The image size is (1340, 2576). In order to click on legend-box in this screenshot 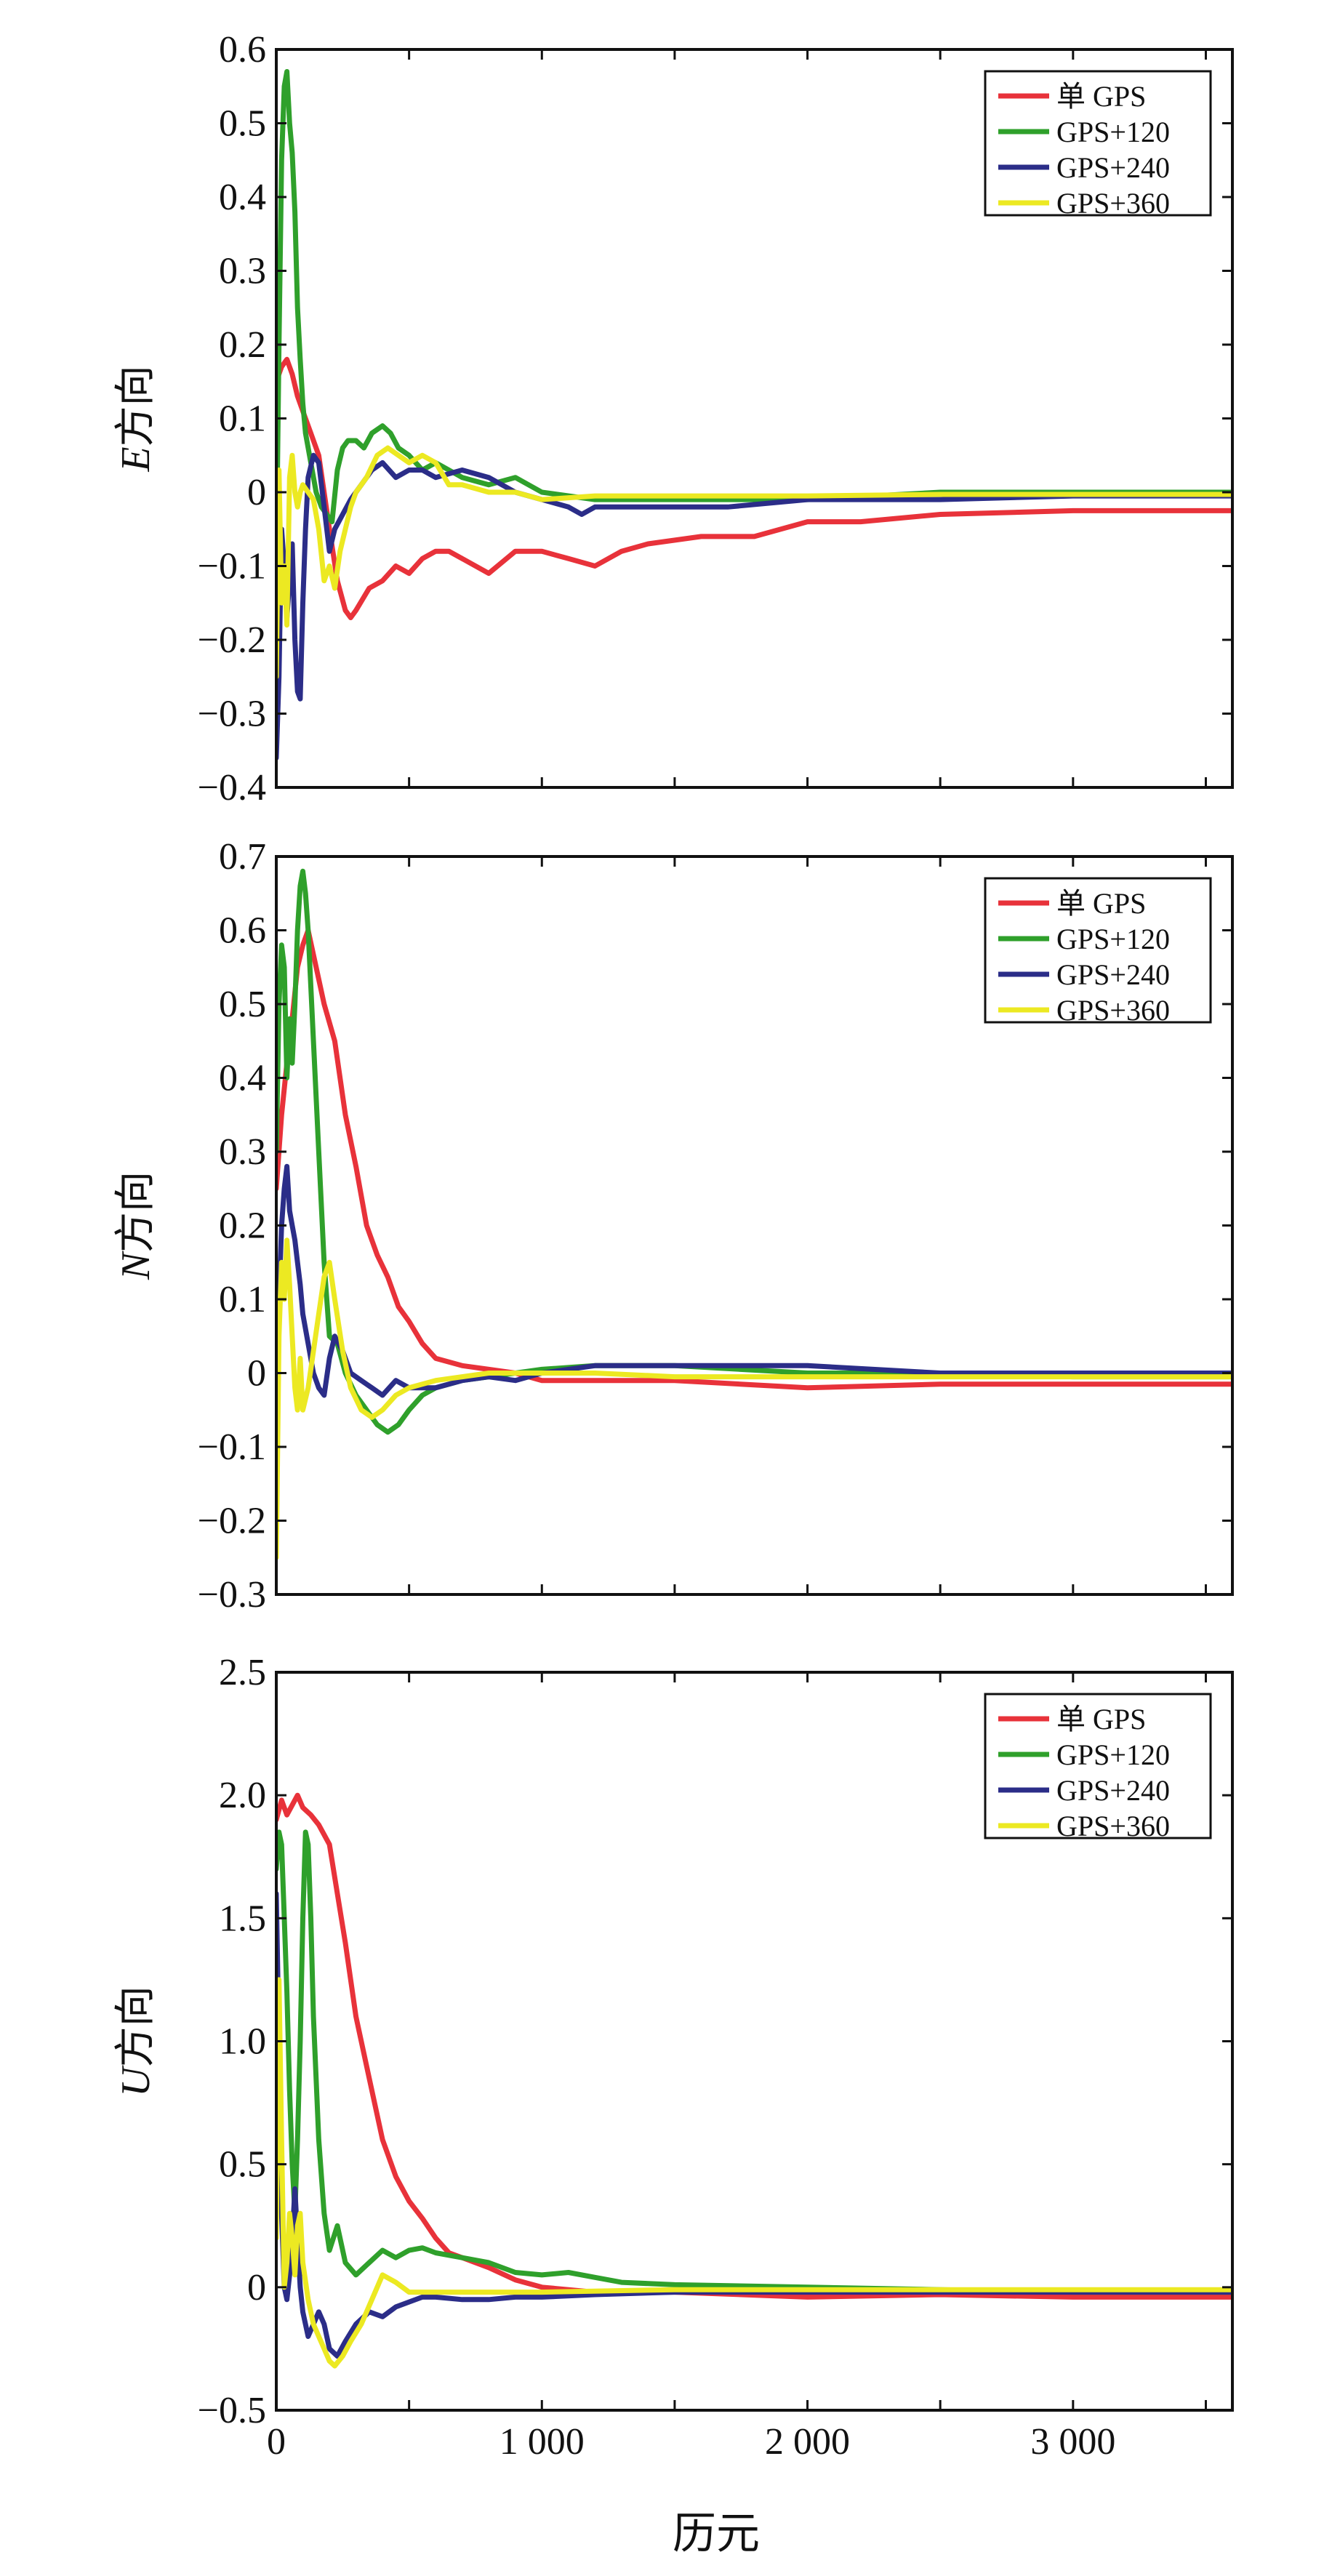, I will do `click(1098, 143)`.